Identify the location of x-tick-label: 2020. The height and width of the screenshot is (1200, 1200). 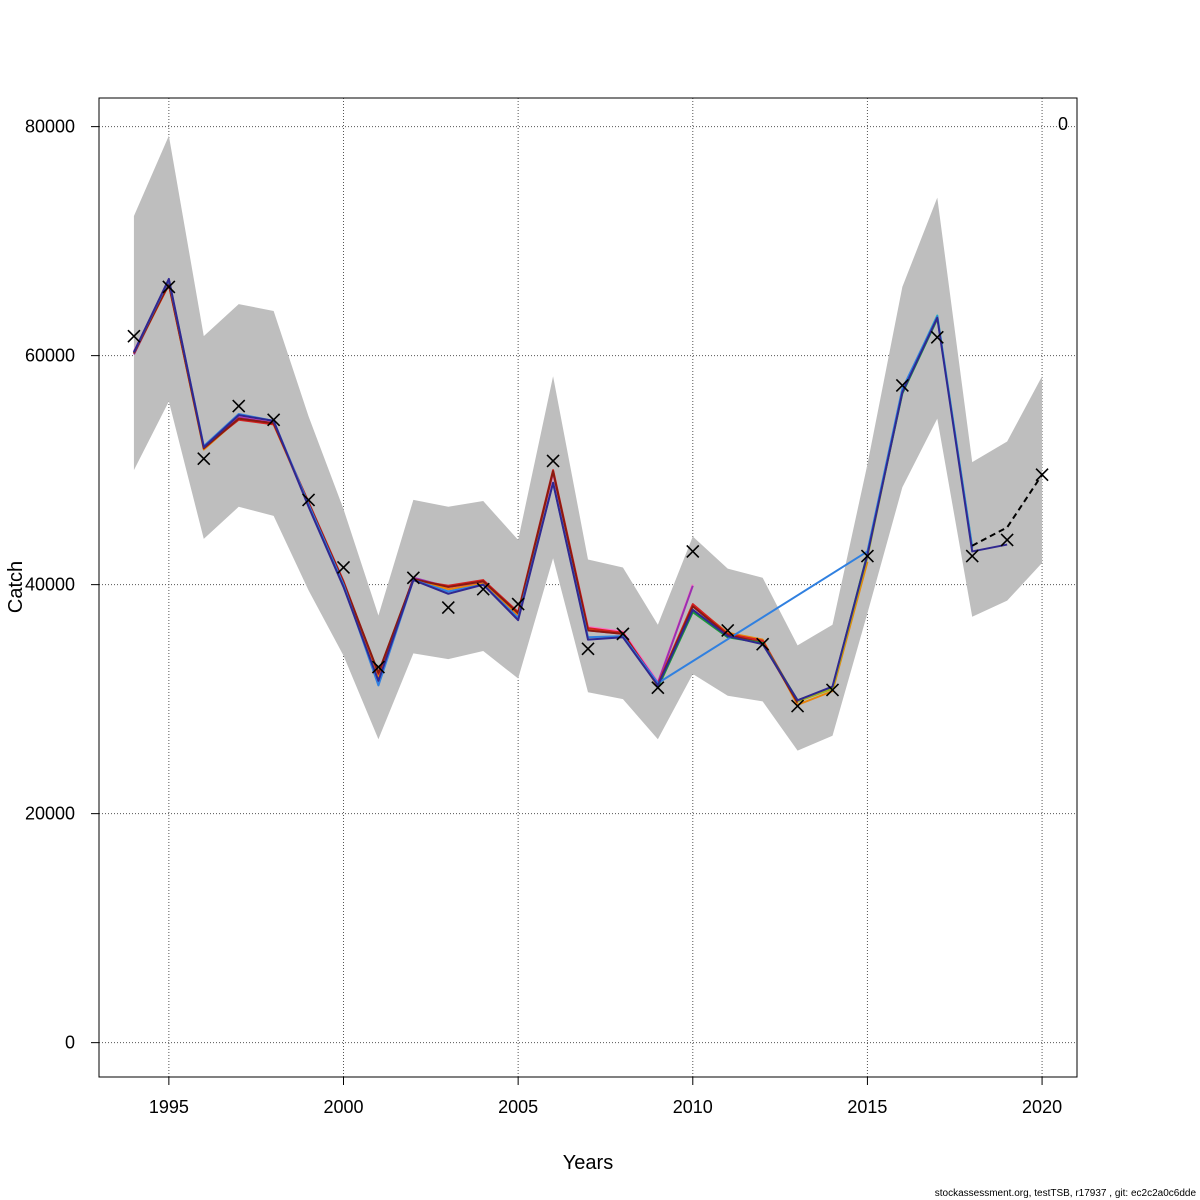
(1042, 1107).